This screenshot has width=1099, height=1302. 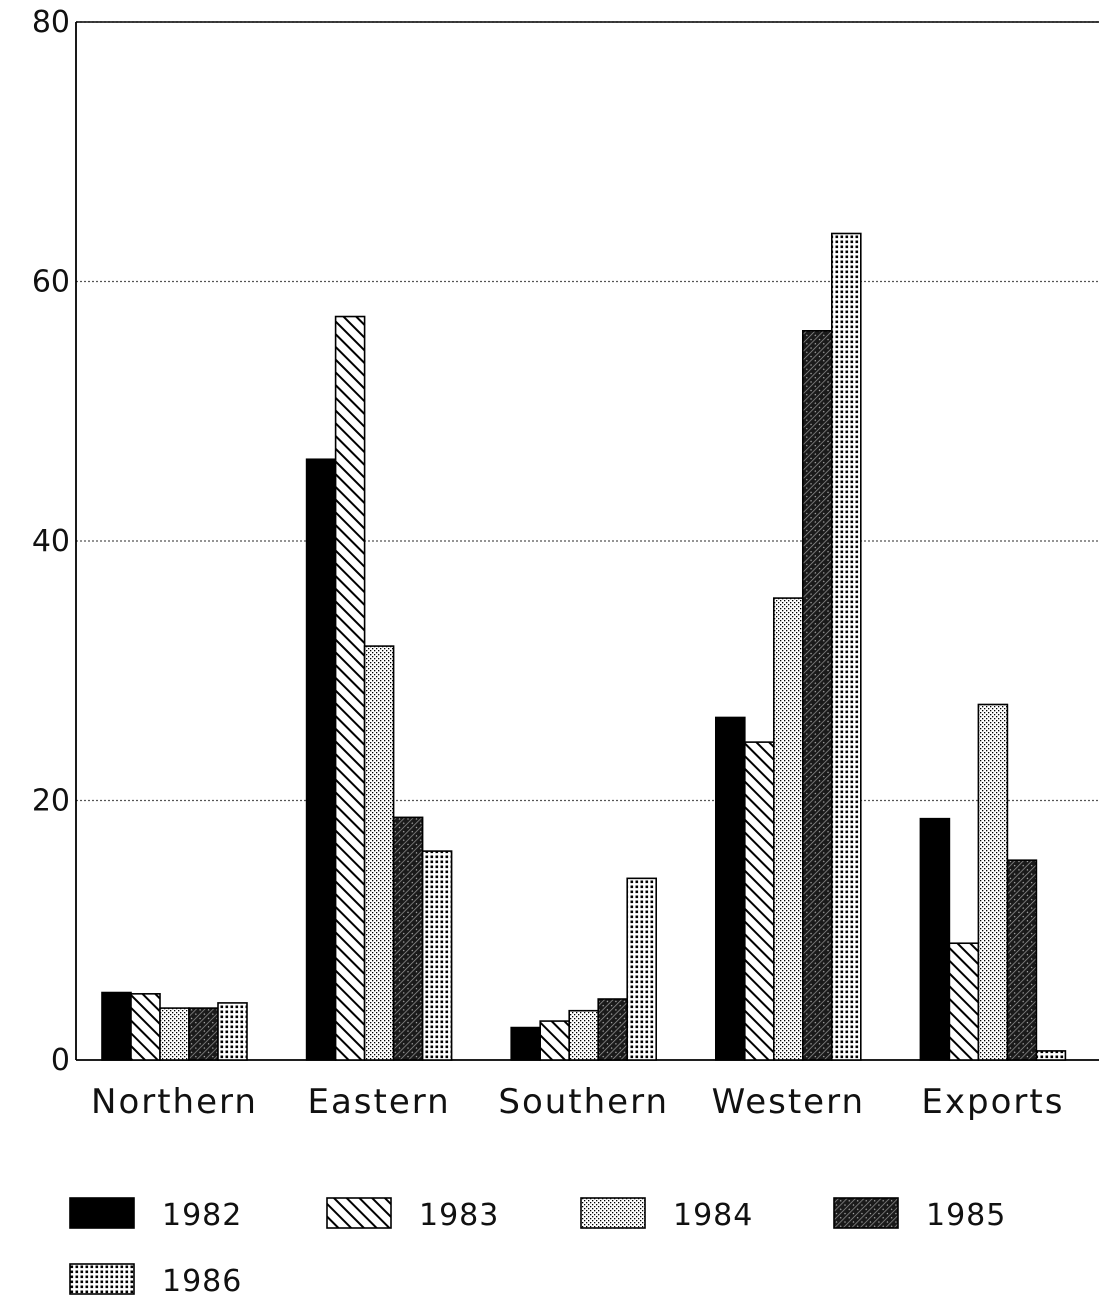 I want to click on legend-label: 1985, so click(x=966, y=1215).